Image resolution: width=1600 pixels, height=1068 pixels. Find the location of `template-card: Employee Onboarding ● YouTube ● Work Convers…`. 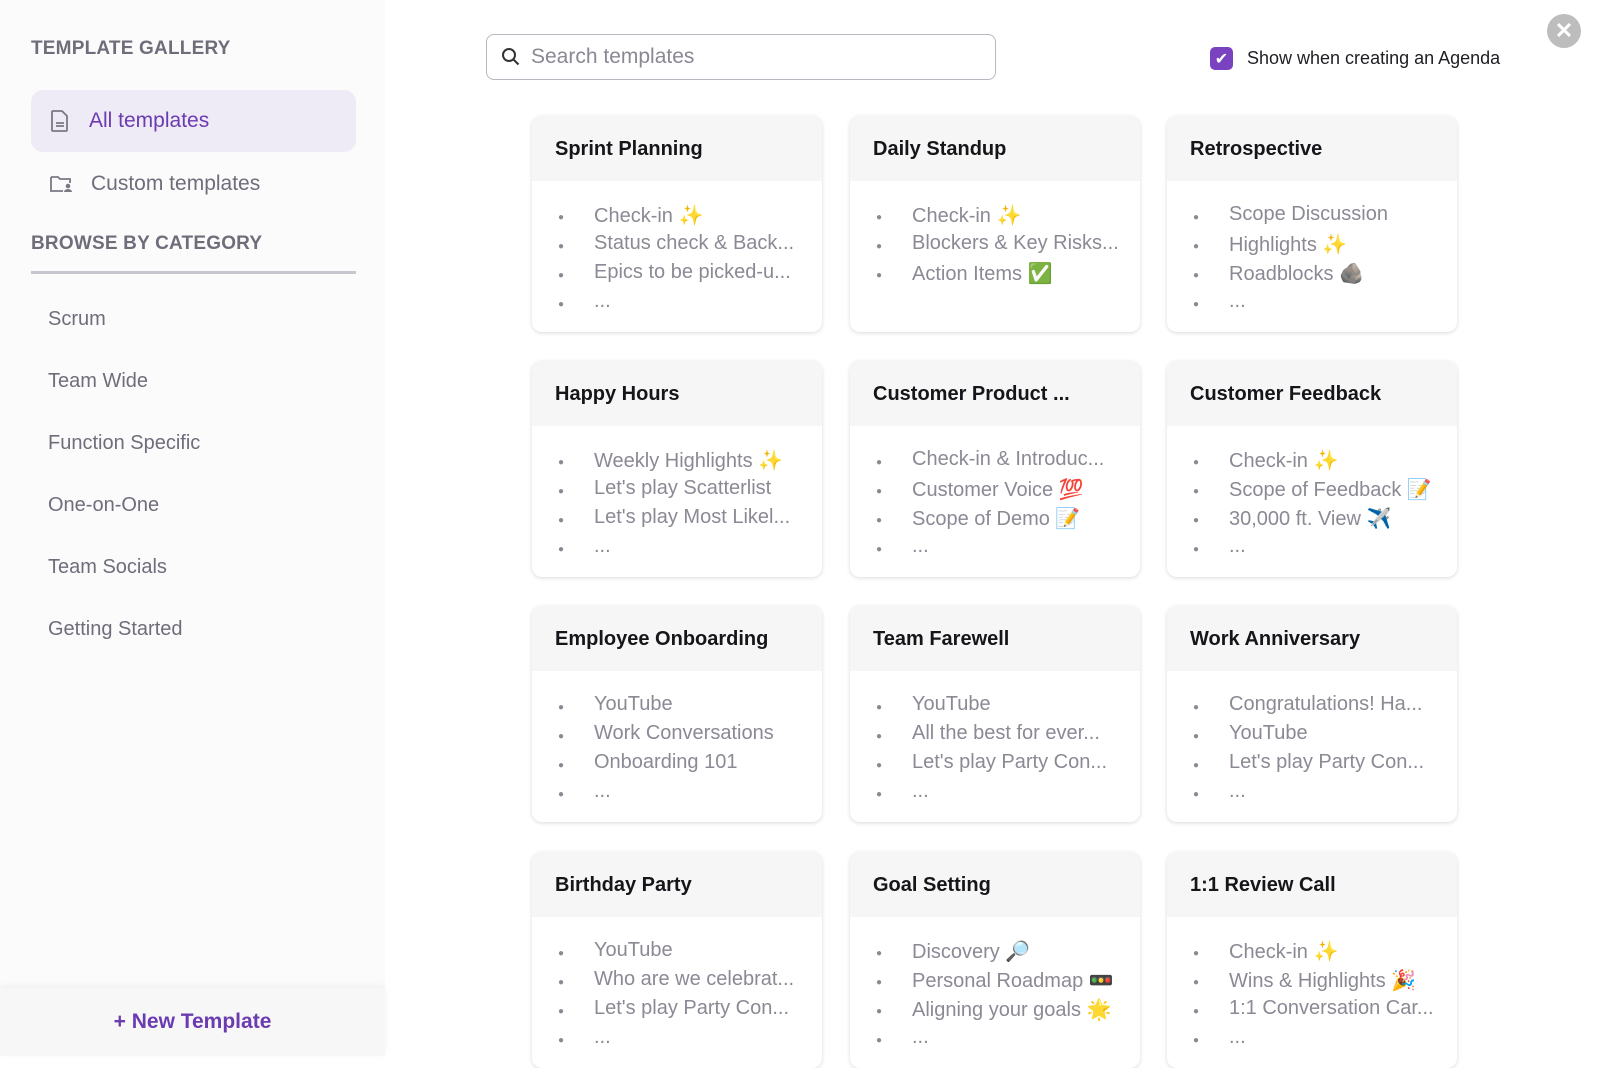

template-card: Employee Onboarding ● YouTube ● Work Convers… is located at coordinates (677, 714).